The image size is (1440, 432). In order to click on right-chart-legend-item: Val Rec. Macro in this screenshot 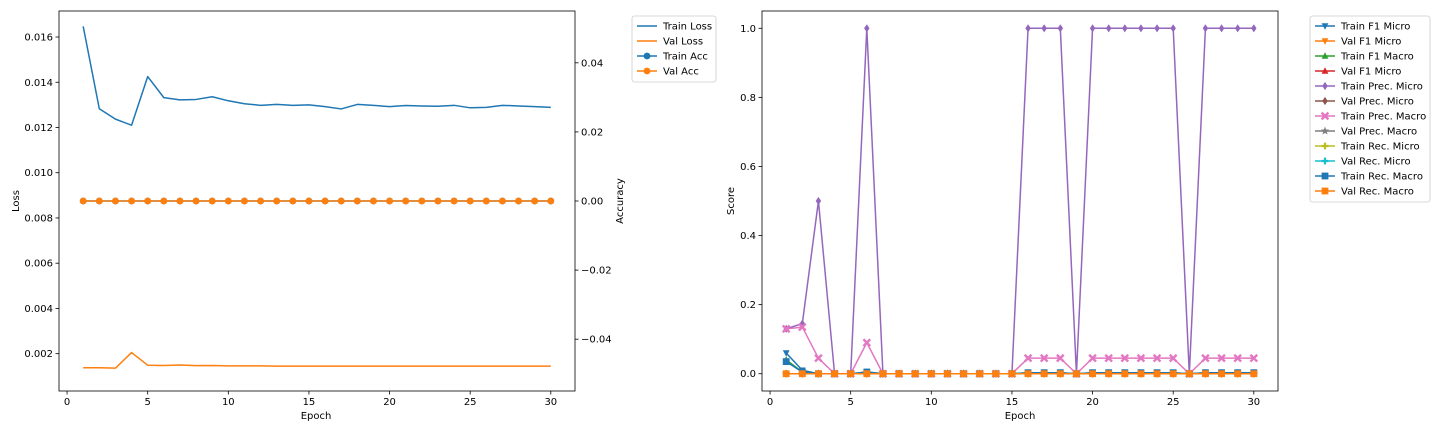, I will do `click(1364, 192)`.